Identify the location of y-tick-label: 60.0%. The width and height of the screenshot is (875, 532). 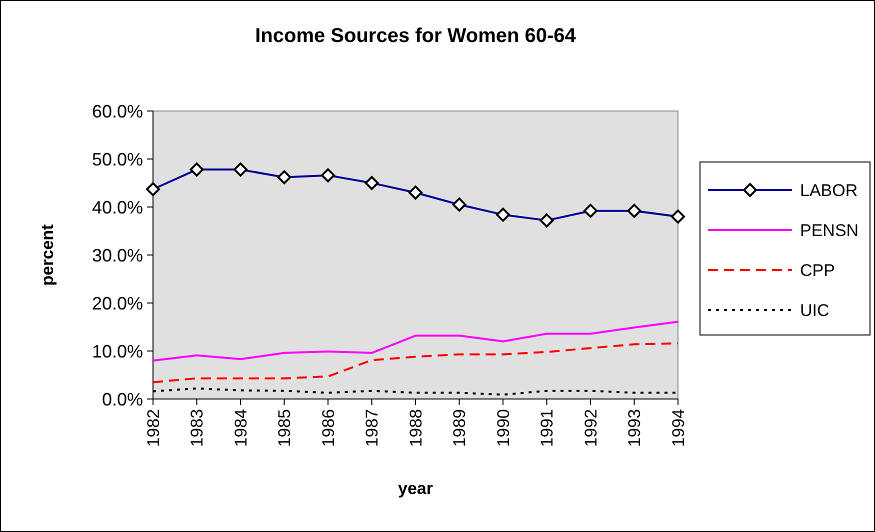
(117, 111).